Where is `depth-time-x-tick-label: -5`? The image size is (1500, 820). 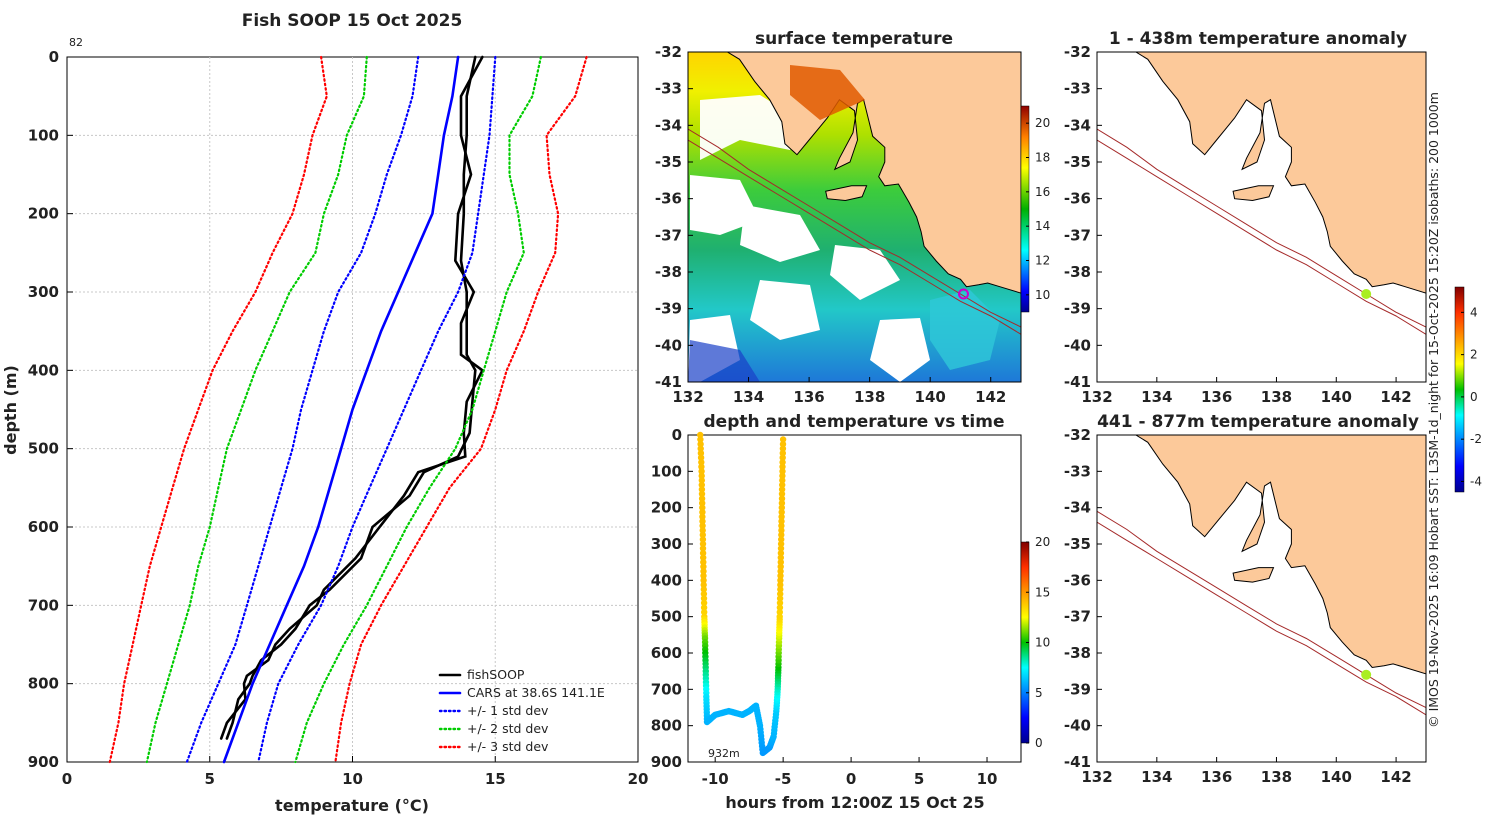 depth-time-x-tick-label: -5 is located at coordinates (783, 779).